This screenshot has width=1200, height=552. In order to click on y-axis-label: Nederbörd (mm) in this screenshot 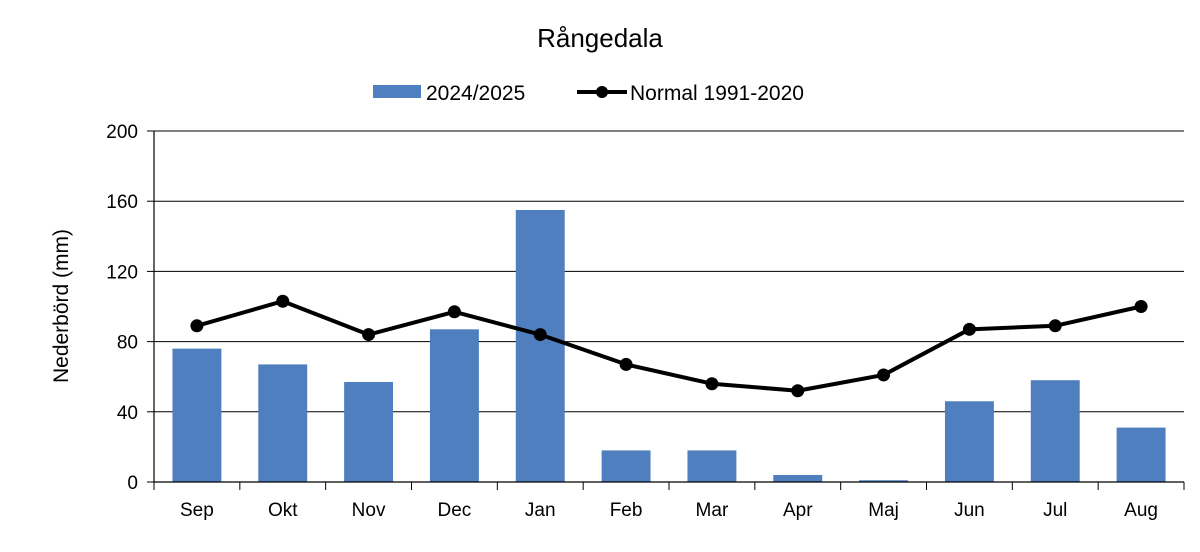, I will do `click(61, 306)`.